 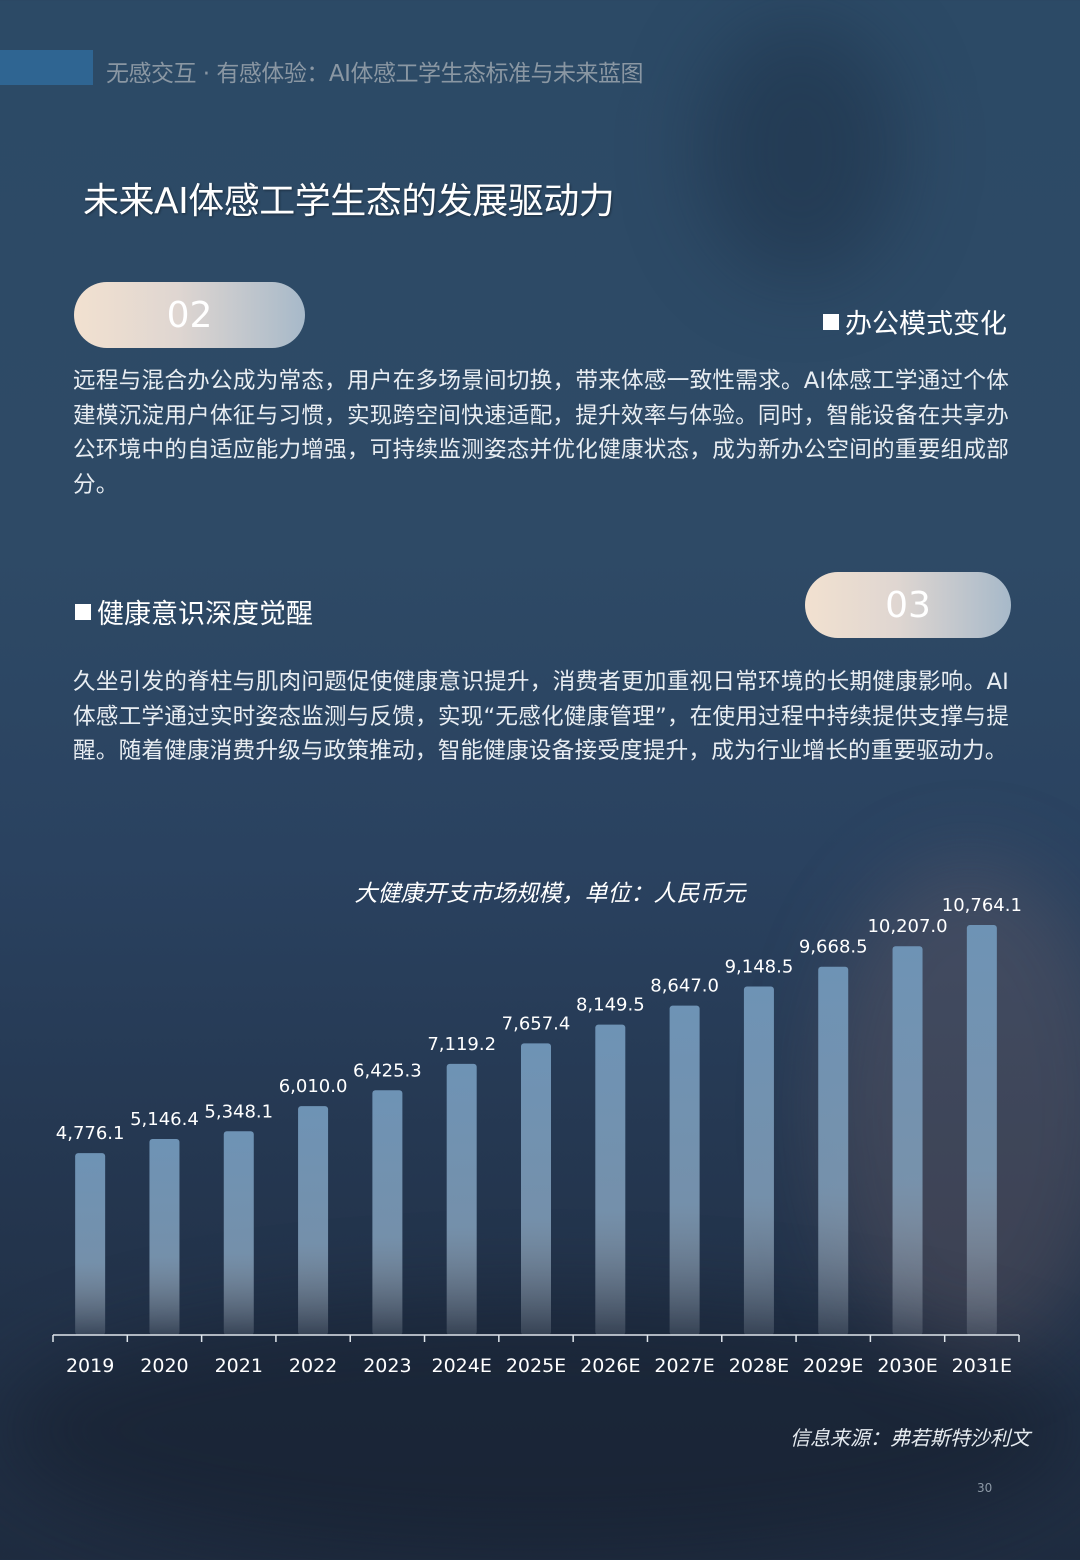 I want to click on section-heading: 健康意识深度觉醒, so click(x=194, y=611).